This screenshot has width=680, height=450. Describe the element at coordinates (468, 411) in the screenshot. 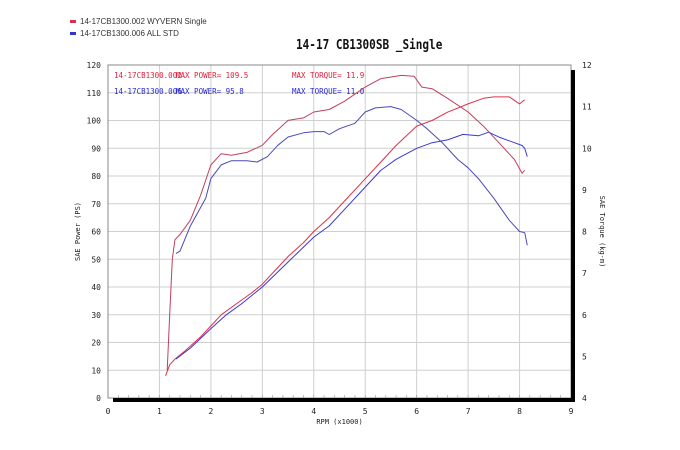

I see `x-tick-label: 7` at that location.